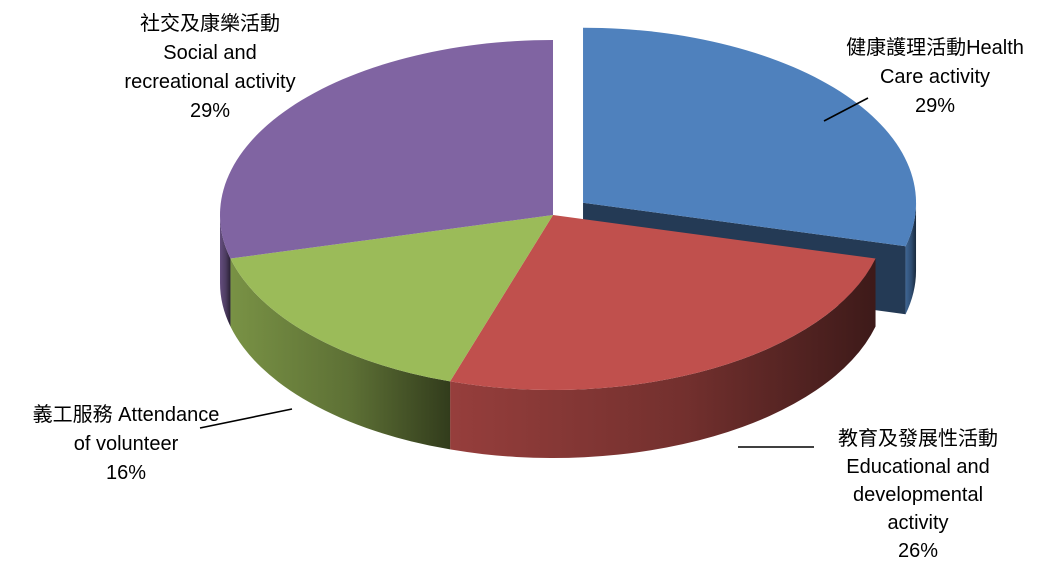 Image resolution: width=1046 pixels, height=572 pixels. I want to click on data-label-line-3-1: Social and, so click(209, 53).